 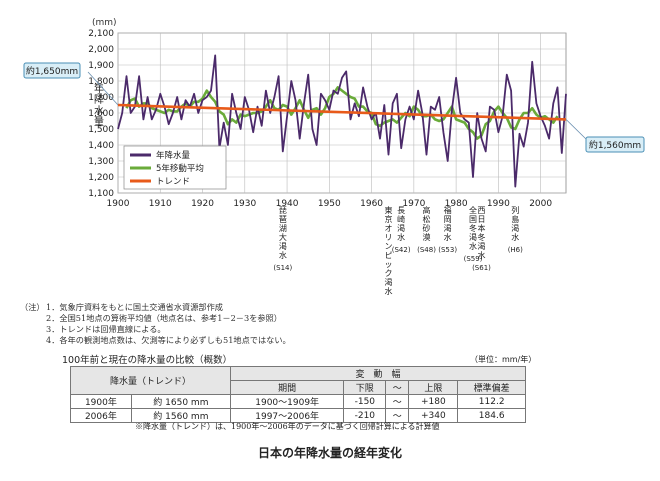 I want to click on series-trend, so click(x=342, y=112).